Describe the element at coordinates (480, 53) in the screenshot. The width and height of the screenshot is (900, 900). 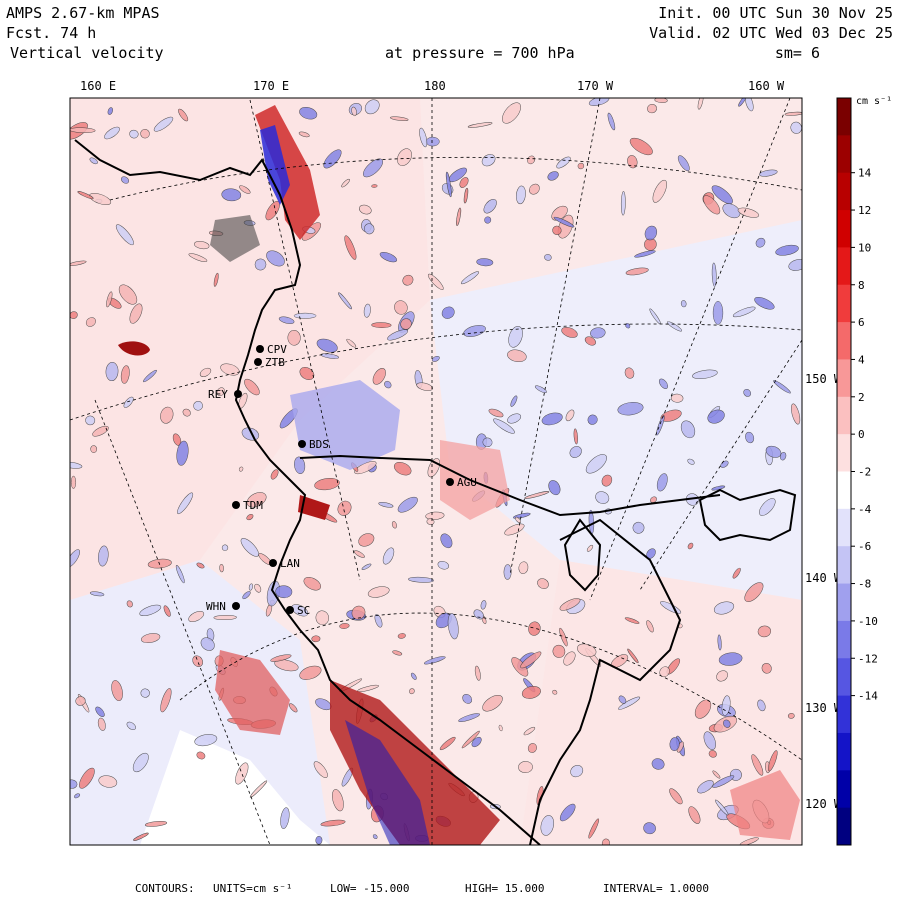
I see `pressure-level: at pressure = 700 hPa` at that location.